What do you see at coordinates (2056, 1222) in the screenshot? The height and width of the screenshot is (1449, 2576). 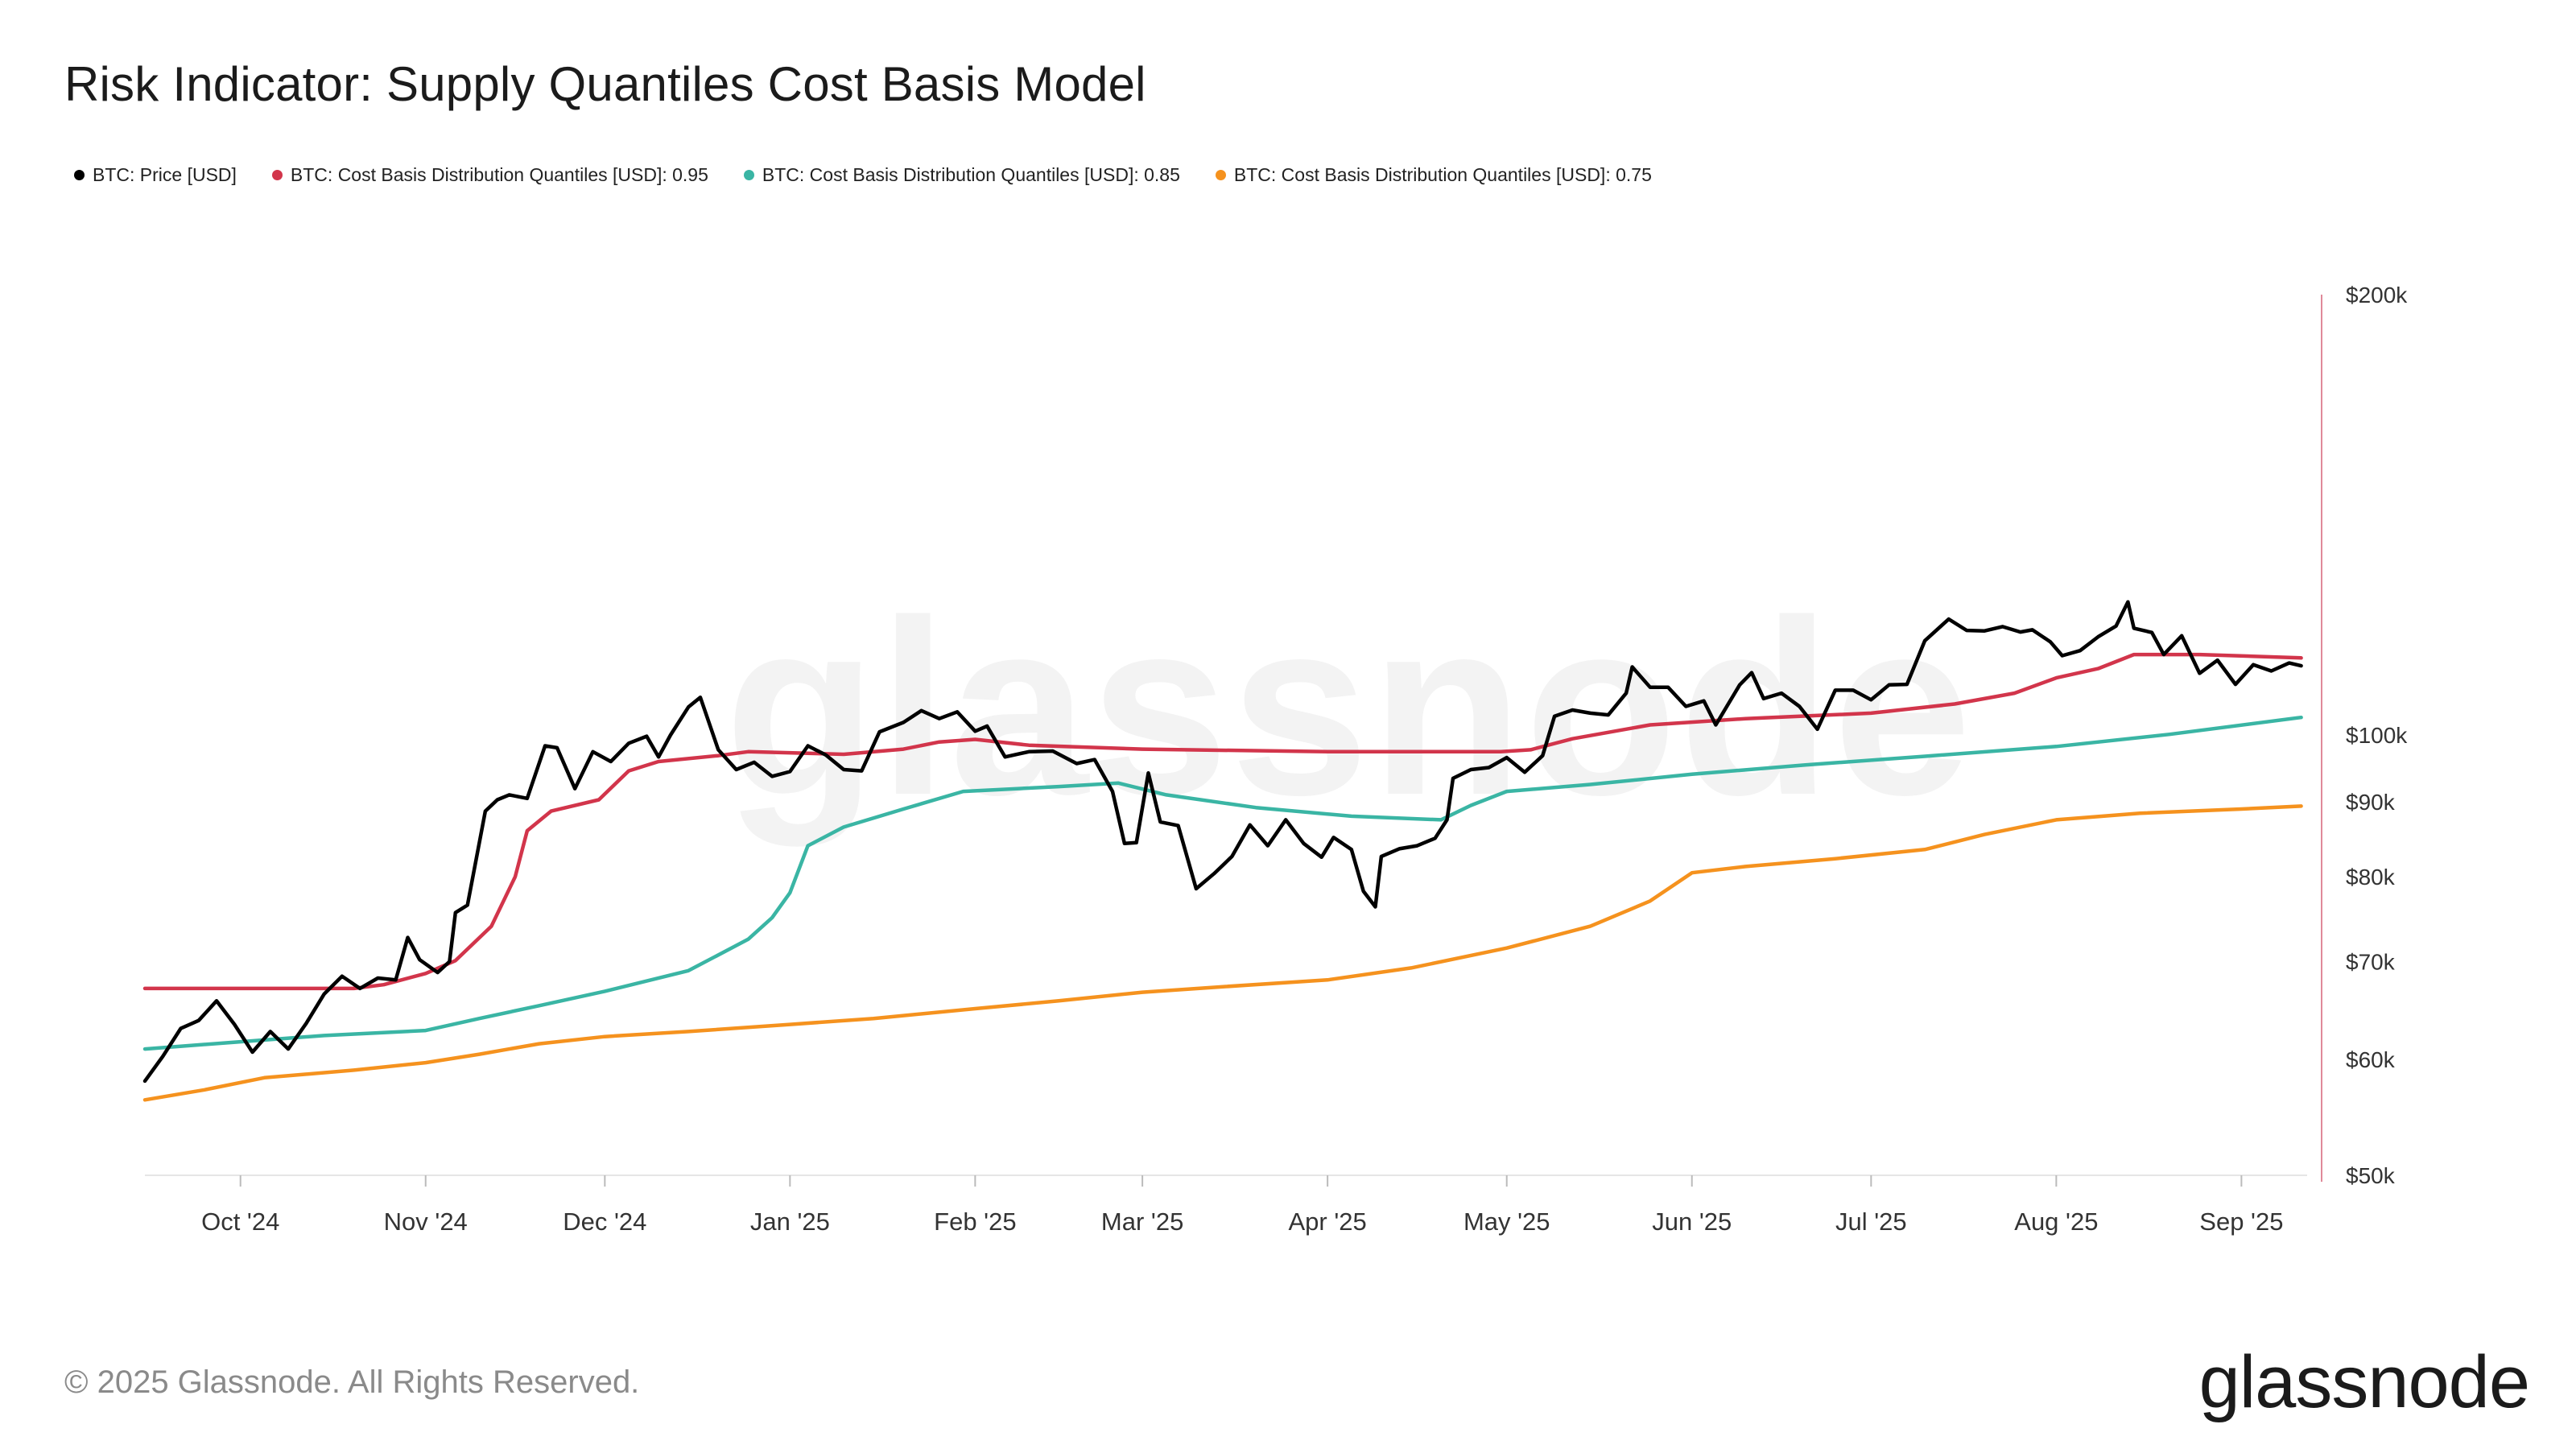 I see `x-tick-label: Aug '25` at bounding box center [2056, 1222].